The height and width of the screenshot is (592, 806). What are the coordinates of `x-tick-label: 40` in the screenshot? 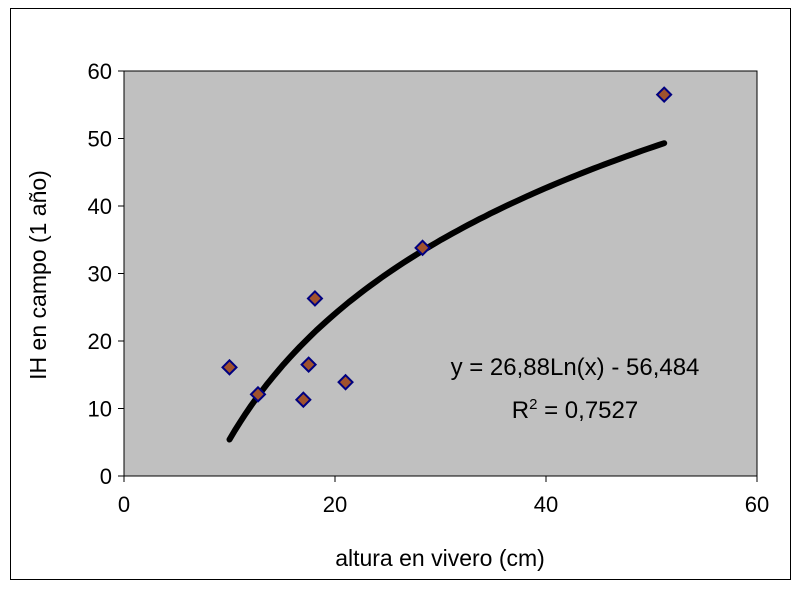 It's located at (546, 504).